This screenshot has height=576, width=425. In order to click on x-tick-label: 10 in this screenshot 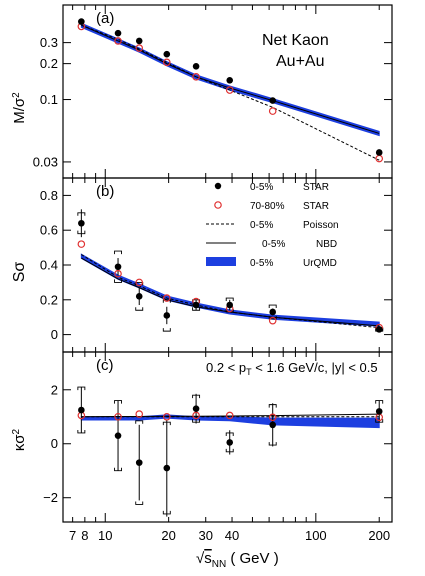, I will do `click(105, 535)`.